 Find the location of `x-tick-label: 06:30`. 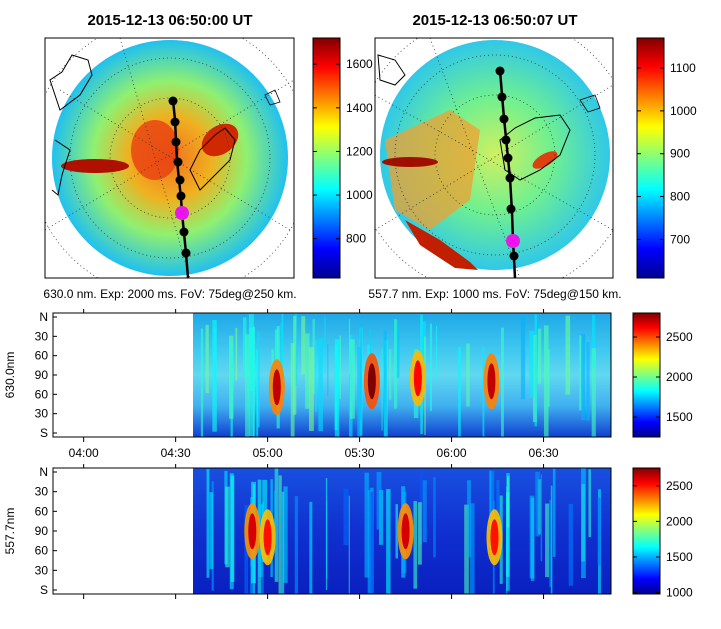

x-tick-label: 06:30 is located at coordinates (544, 453).